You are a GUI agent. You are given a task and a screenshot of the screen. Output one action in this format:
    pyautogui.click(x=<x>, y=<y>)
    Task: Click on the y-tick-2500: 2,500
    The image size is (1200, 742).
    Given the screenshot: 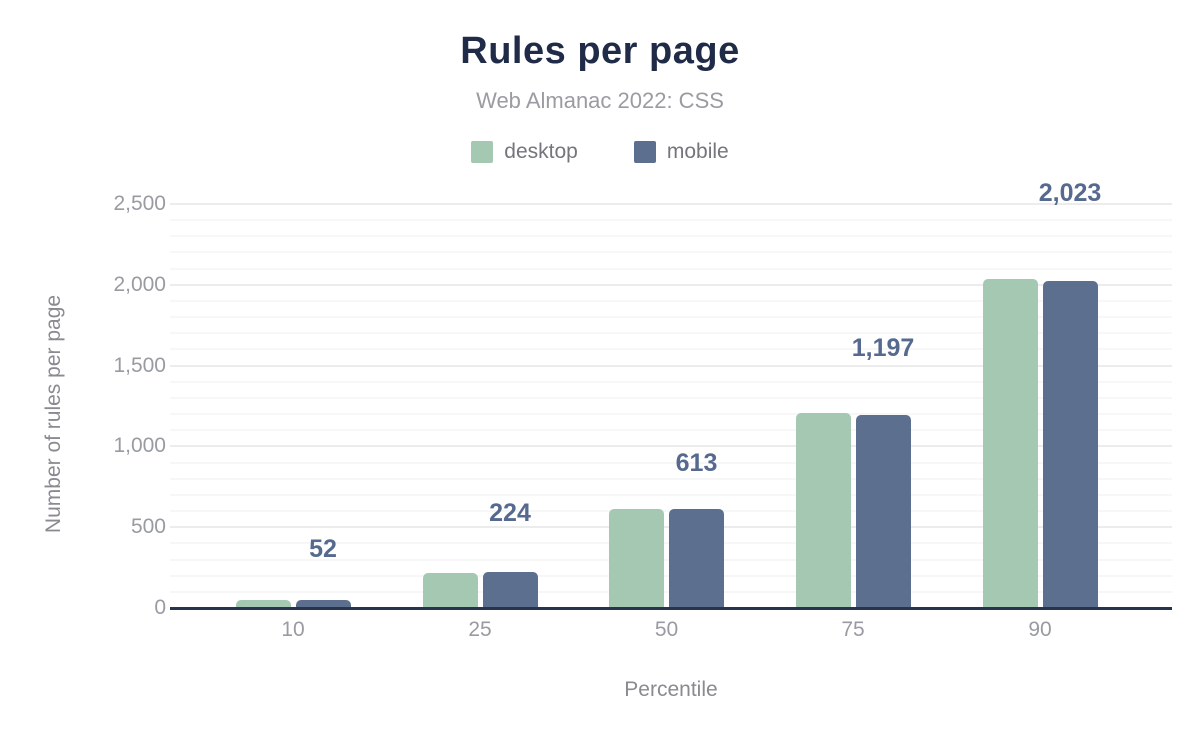 What is the action you would take?
    pyautogui.click(x=139, y=203)
    